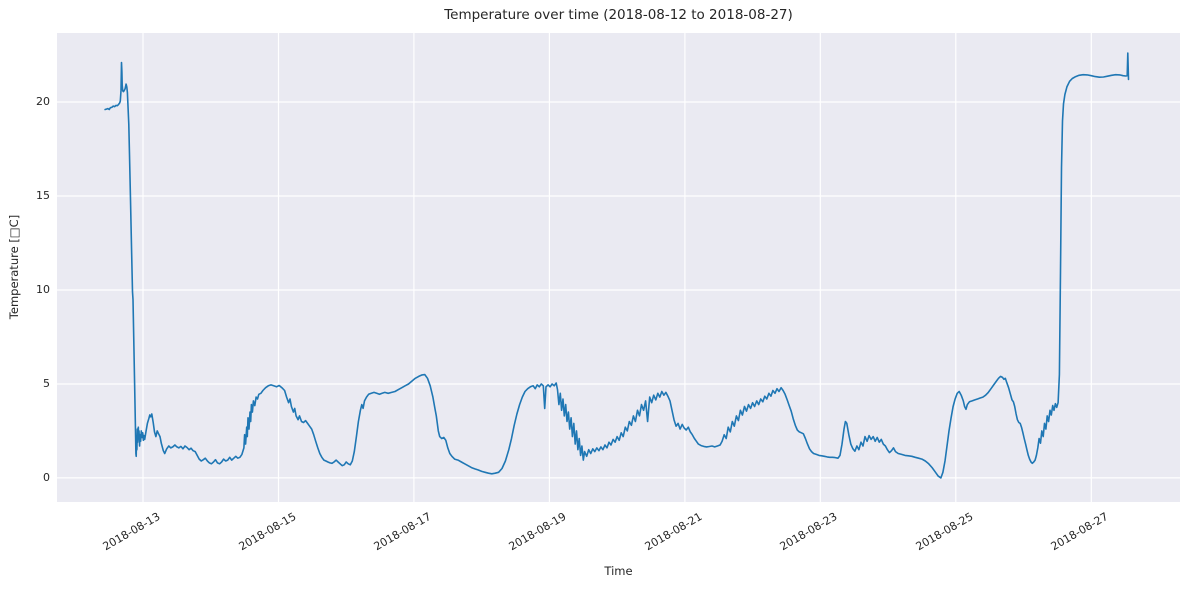 This screenshot has height=590, width=1189. I want to click on y-tick-label: 10, so click(43, 289).